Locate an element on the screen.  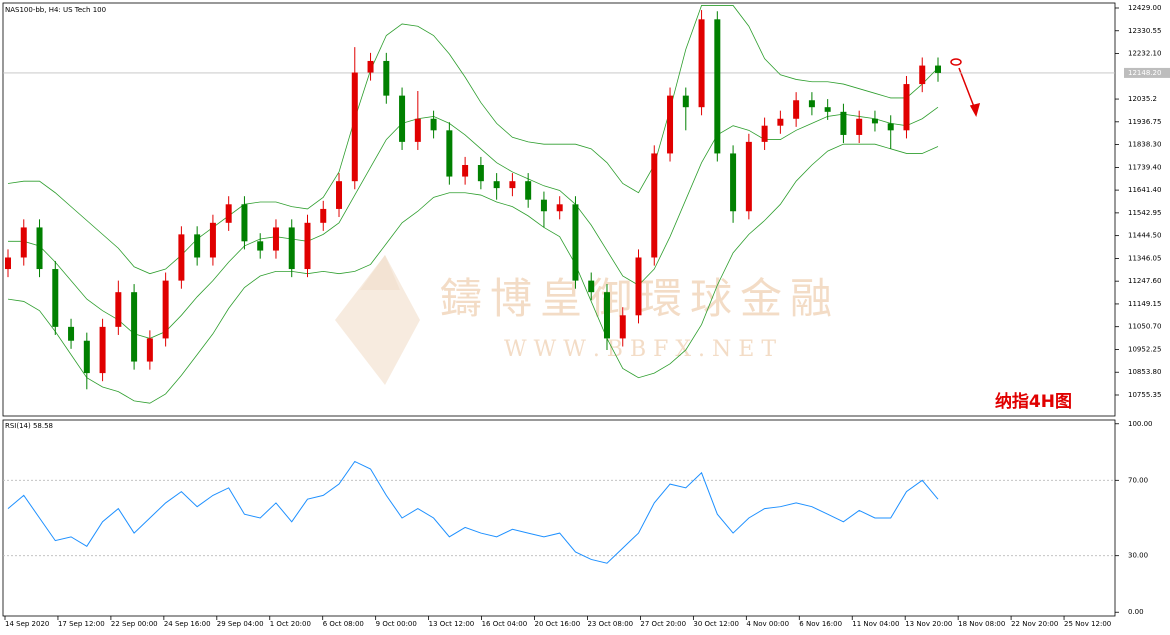
y-tick-label: 11739.40 is located at coordinates (1144, 167).